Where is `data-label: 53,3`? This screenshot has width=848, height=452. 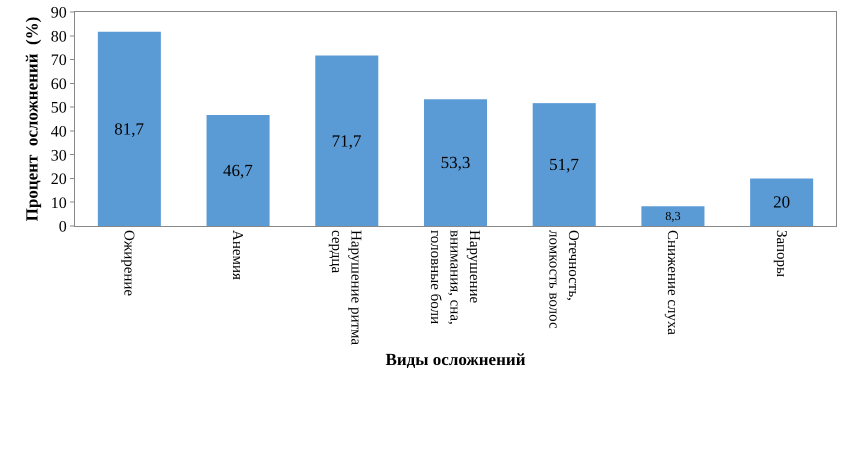 data-label: 53,3 is located at coordinates (455, 162).